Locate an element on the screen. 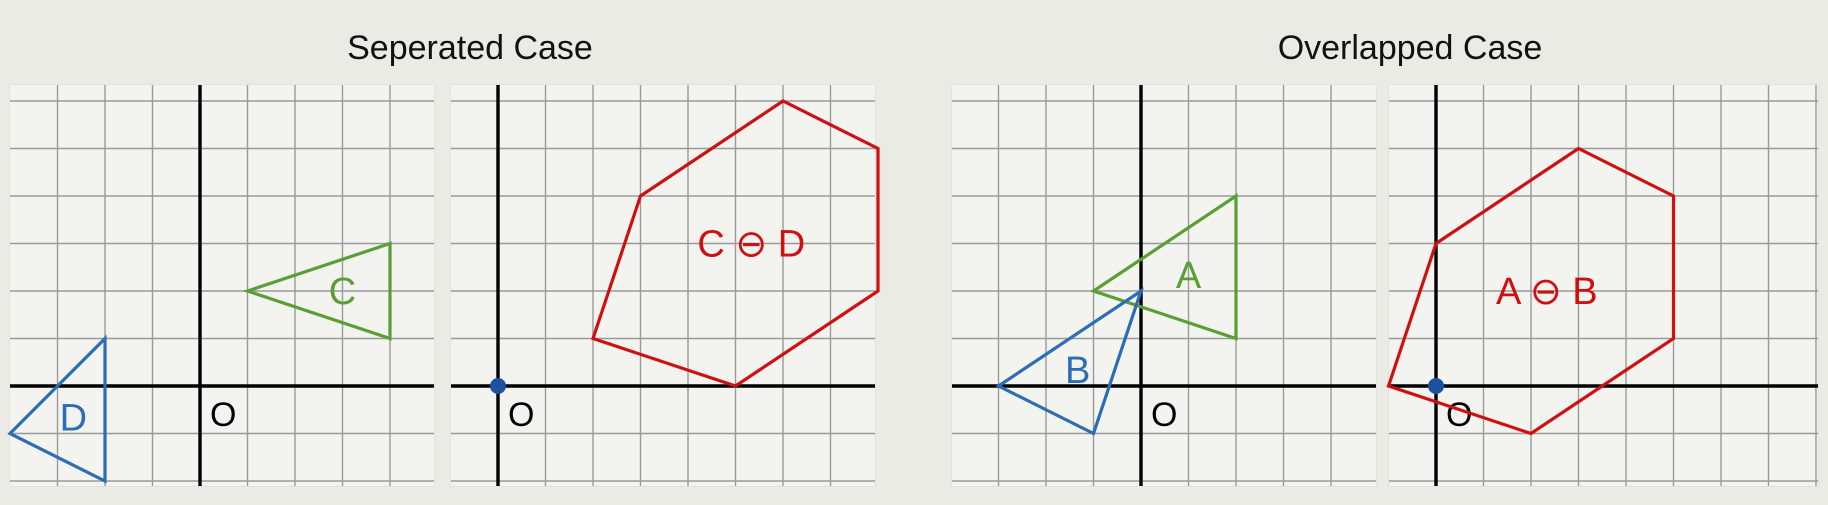 Image resolution: width=1828 pixels, height=505 pixels. hexagon-c-minus-d-label: C ⊖ D is located at coordinates (751, 245).